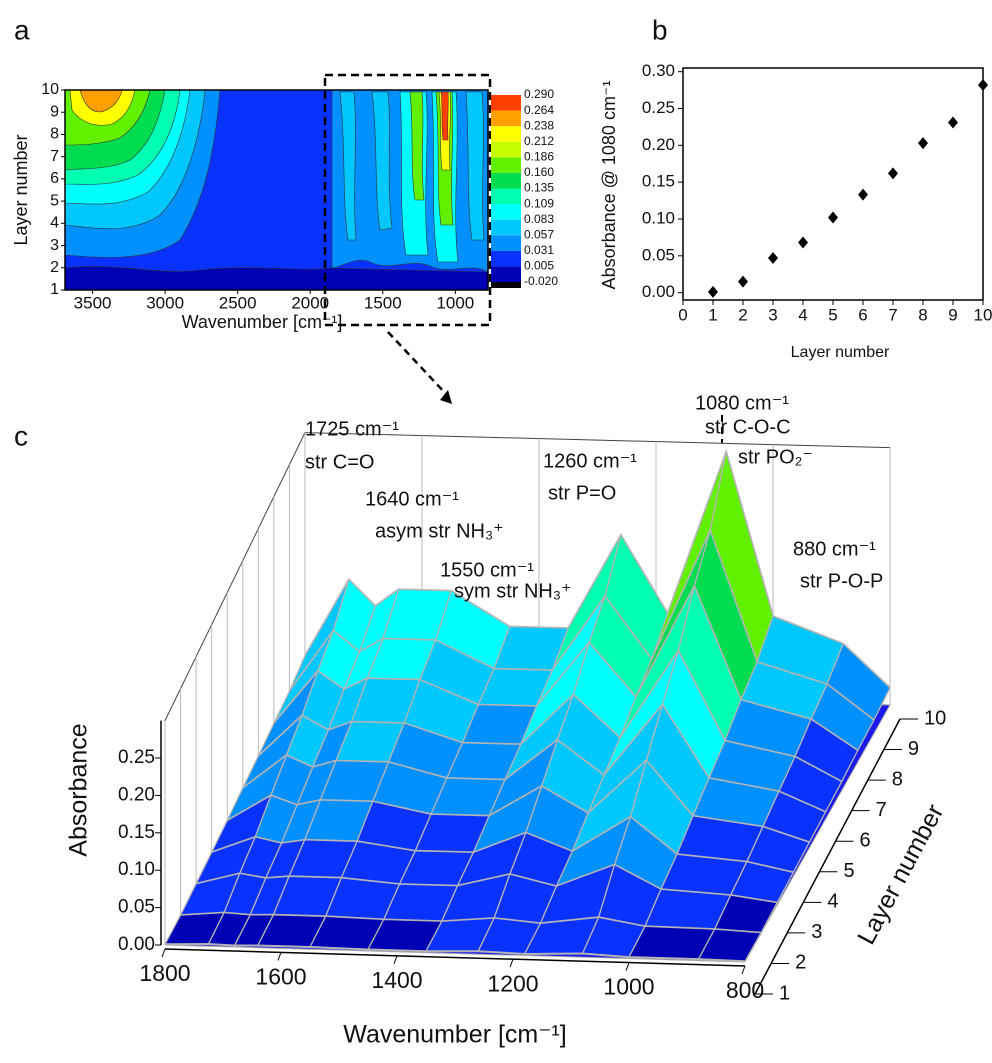 This screenshot has width=992, height=1063. What do you see at coordinates (310, 302) in the screenshot?
I see `x-tick-label: 2000` at bounding box center [310, 302].